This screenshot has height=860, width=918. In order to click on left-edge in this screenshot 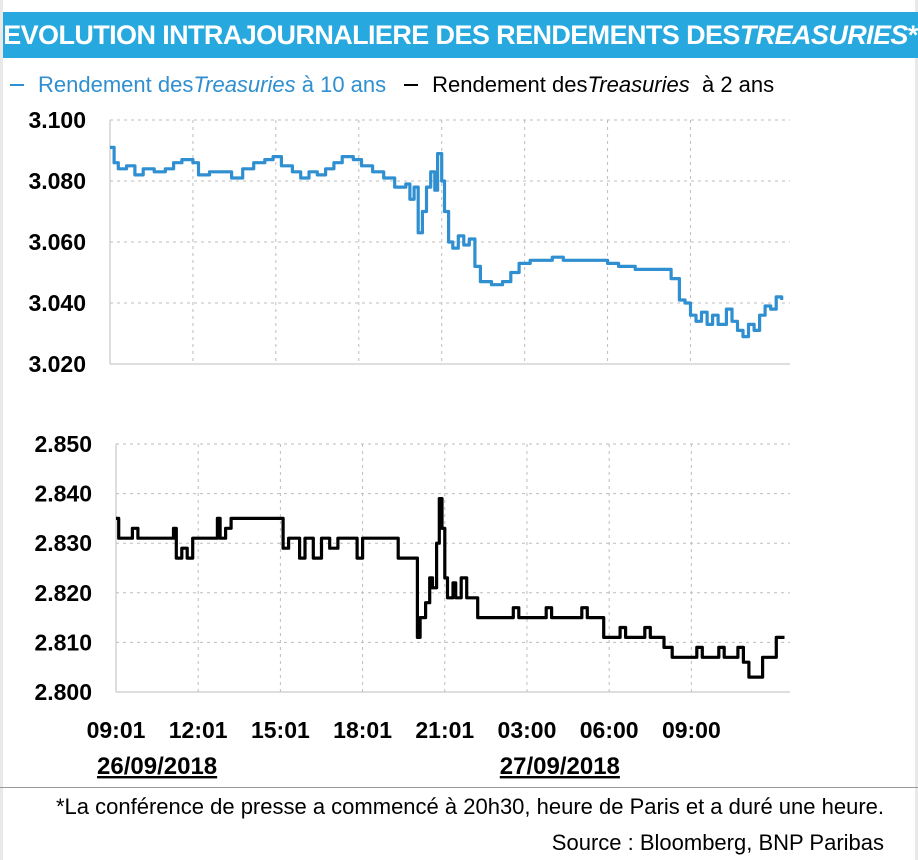, I will do `click(1, 430)`.